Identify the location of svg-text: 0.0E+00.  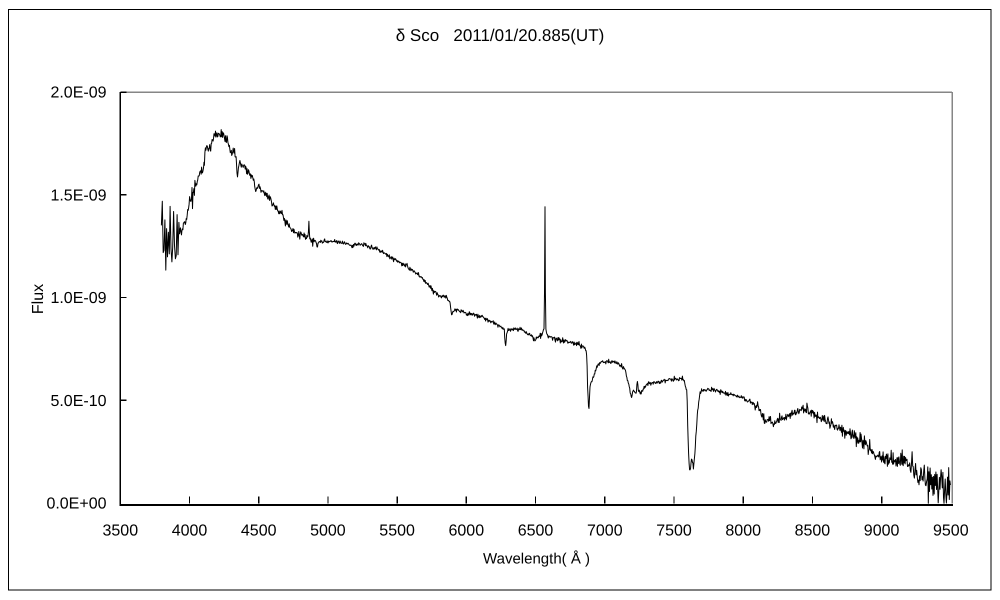
(76, 504).